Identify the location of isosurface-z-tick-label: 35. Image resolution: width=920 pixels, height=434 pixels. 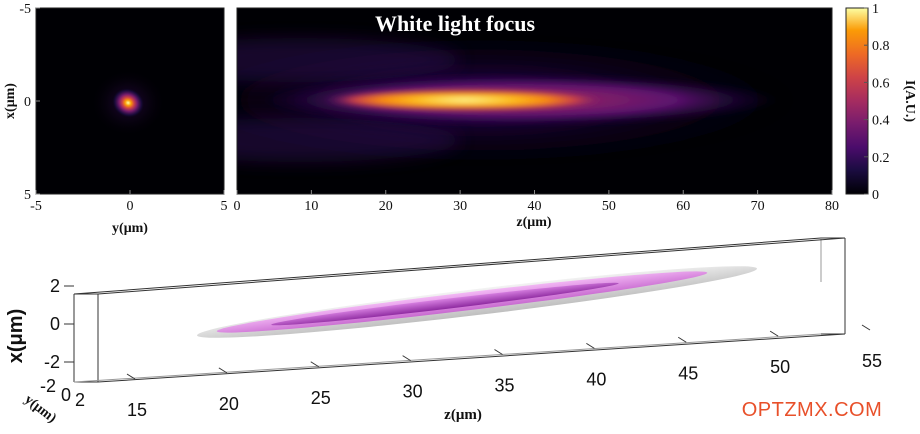
(504, 386).